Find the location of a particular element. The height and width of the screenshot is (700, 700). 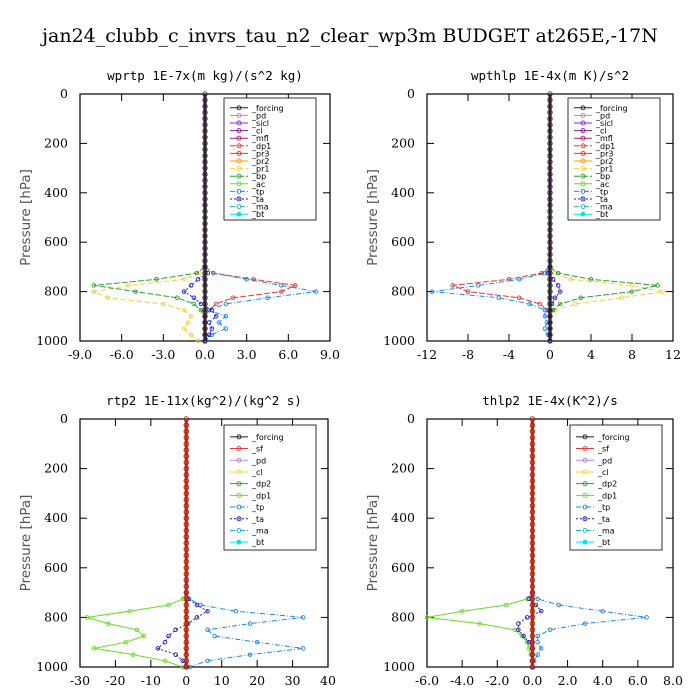

y-tick-label: 200 is located at coordinates (403, 468).